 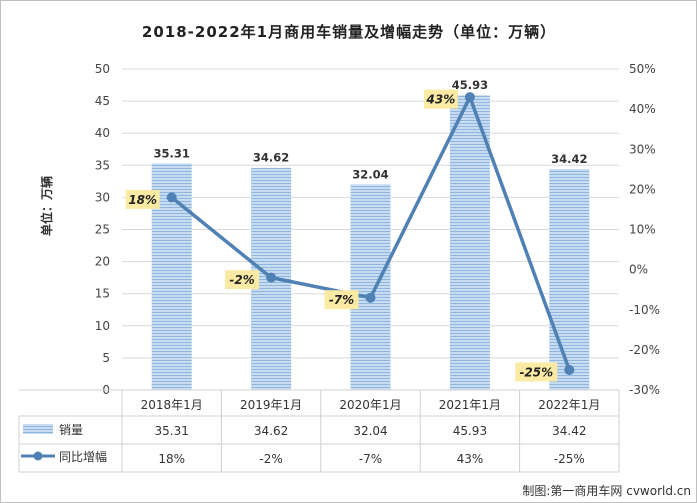 I want to click on y2-tick-label: 0%, so click(x=638, y=270).